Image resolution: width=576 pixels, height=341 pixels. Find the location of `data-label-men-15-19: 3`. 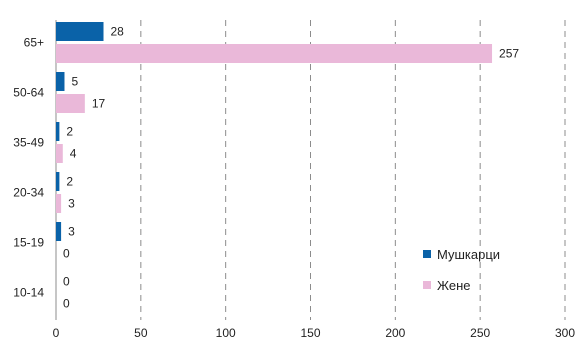

data-label-men-15-19: 3 is located at coordinates (71, 232).